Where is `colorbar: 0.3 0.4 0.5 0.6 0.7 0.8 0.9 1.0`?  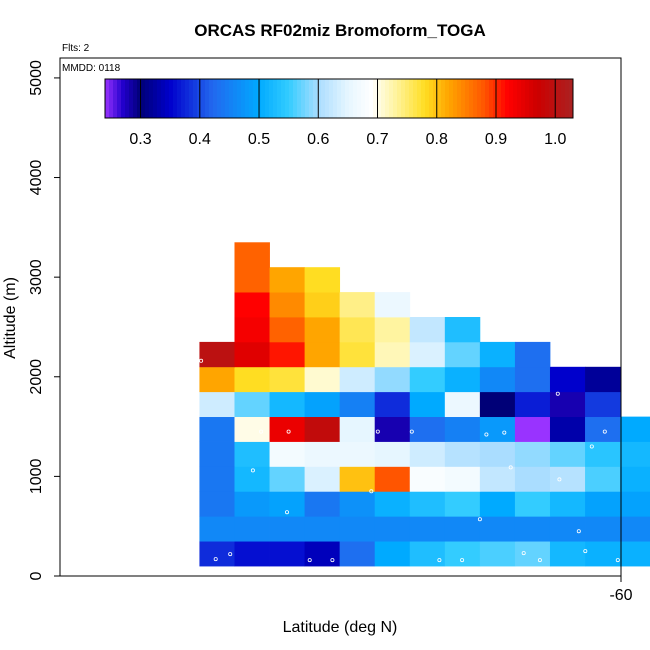 colorbar: 0.3 0.4 0.5 0.6 0.7 0.8 0.9 1.0 is located at coordinates (339, 113).